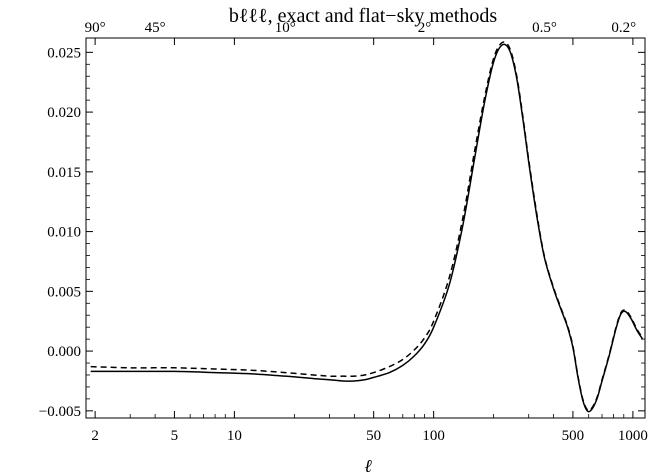 The image size is (652, 474). I want to click on x-tick-label: 1000, so click(633, 436).